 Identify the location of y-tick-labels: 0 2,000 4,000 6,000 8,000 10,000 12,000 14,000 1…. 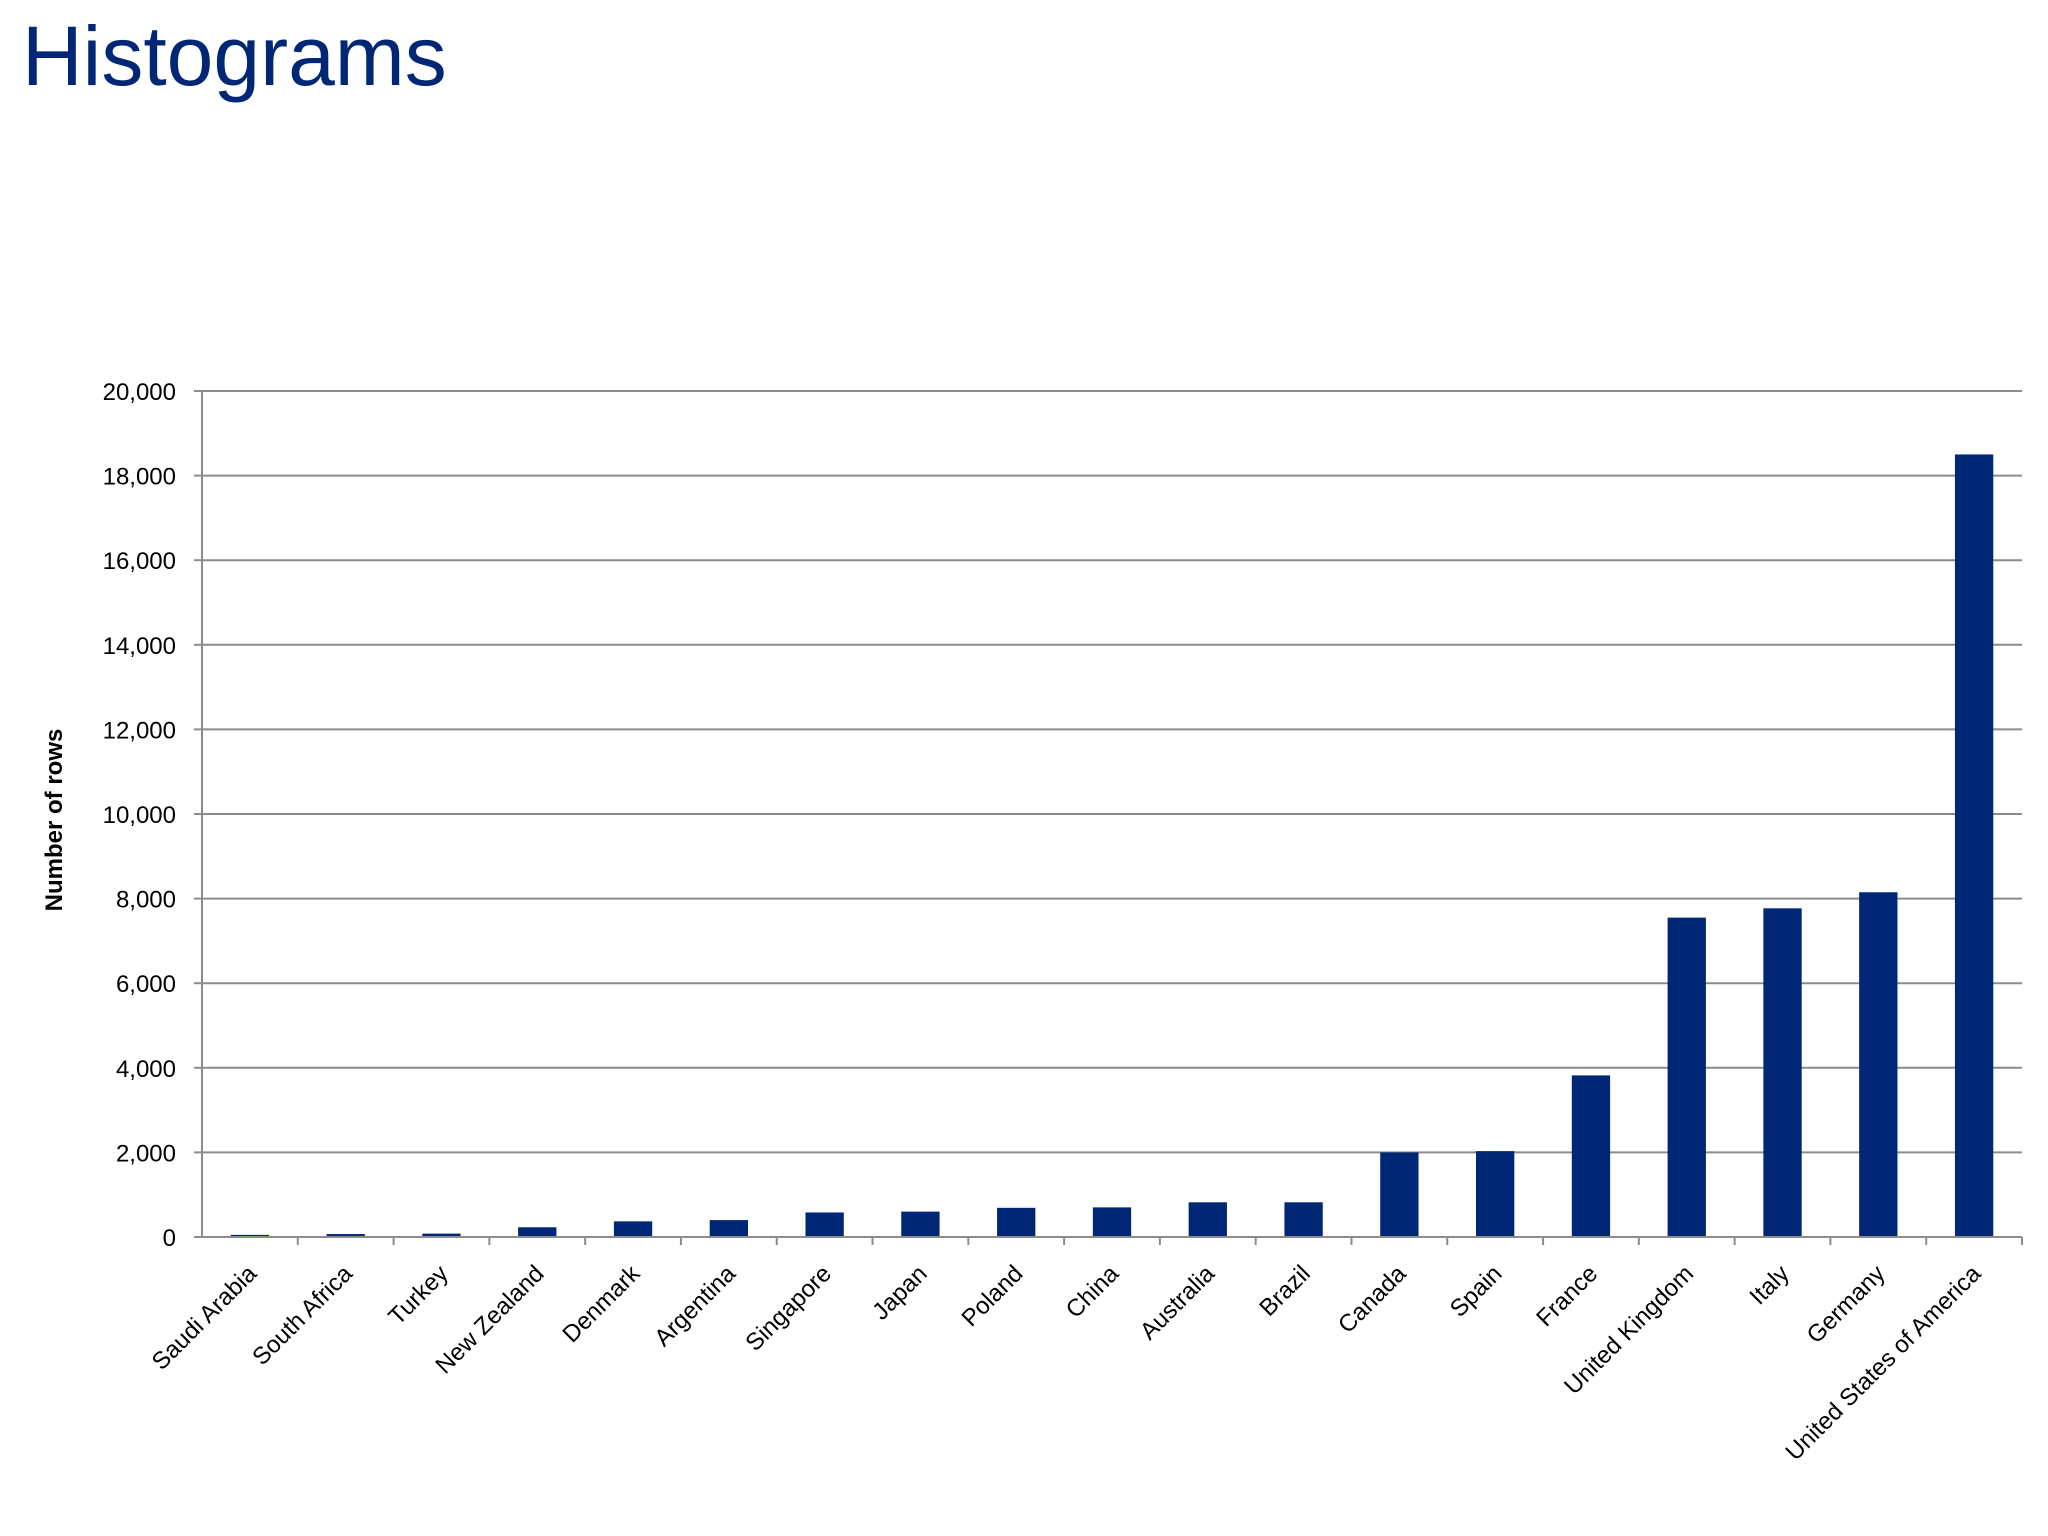
(139, 815).